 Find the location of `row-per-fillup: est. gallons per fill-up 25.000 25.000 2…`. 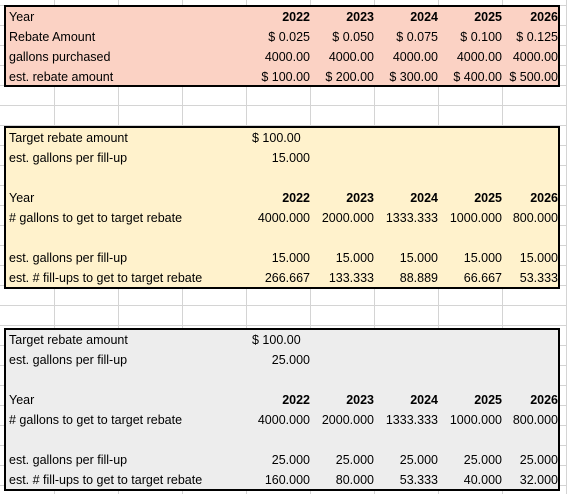

row-per-fillup: est. gallons per fill-up 25.000 25.000 2… is located at coordinates (282, 460).